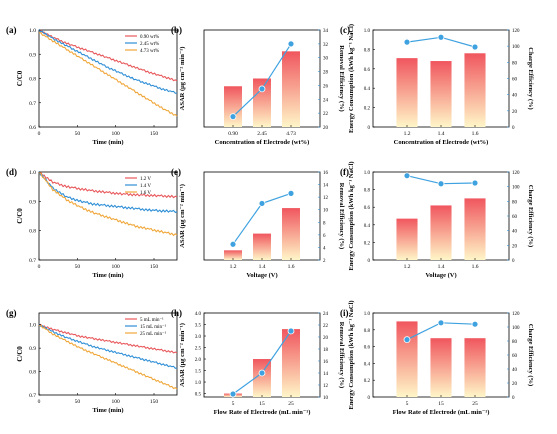 This screenshot has width=557, height=434. Describe the element at coordinates (198, 360) in the screenshot. I see `y-tick-label: 2.0` at that location.